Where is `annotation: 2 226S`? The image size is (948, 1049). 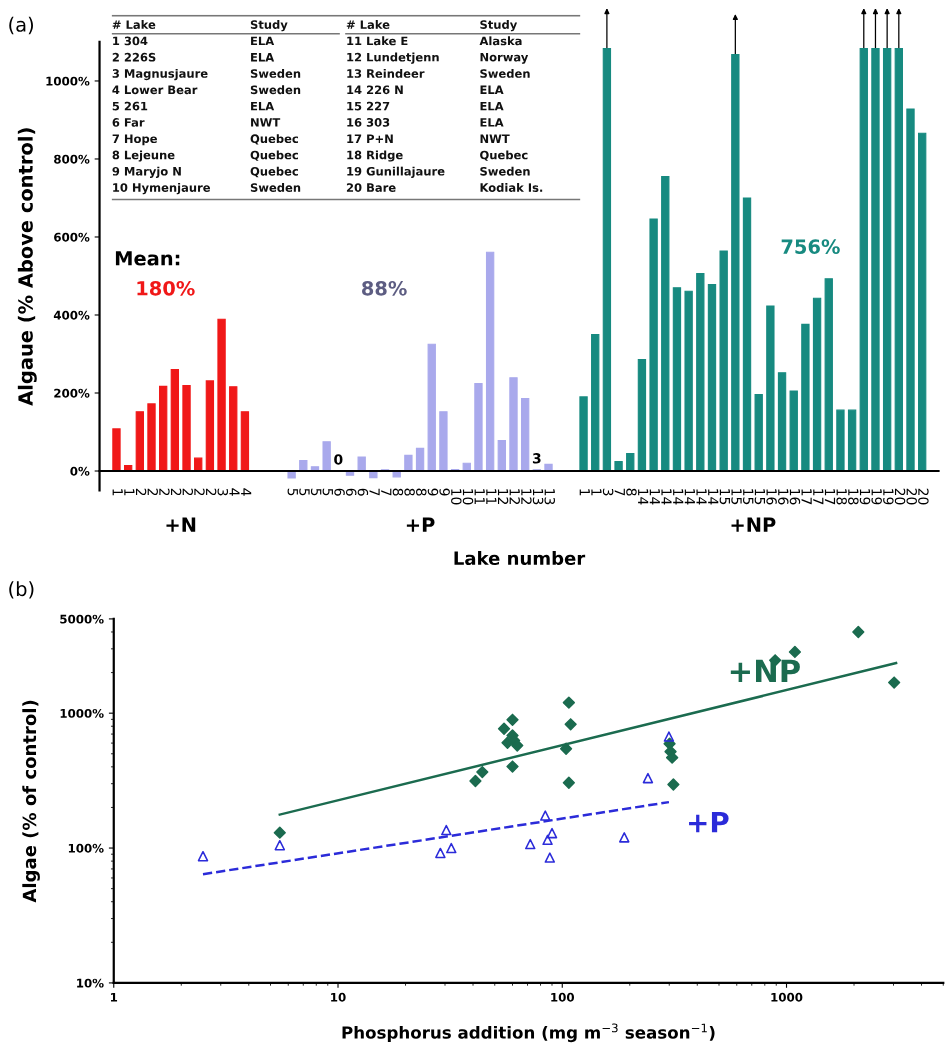
annotation: 2 226S is located at coordinates (134, 57).